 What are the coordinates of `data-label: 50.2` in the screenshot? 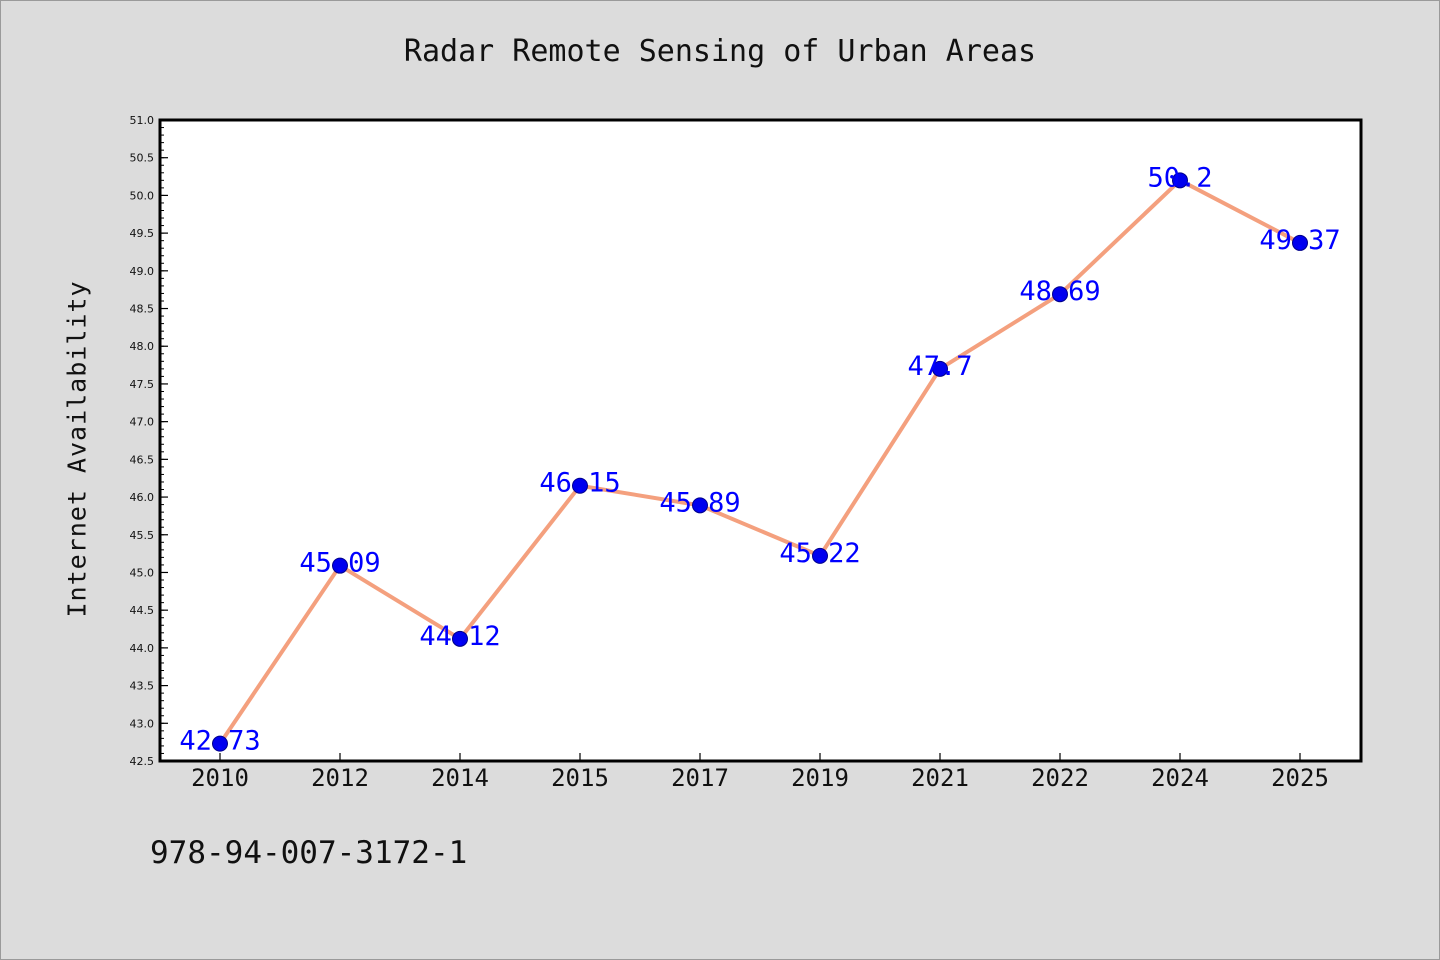 It's located at (1179, 177).